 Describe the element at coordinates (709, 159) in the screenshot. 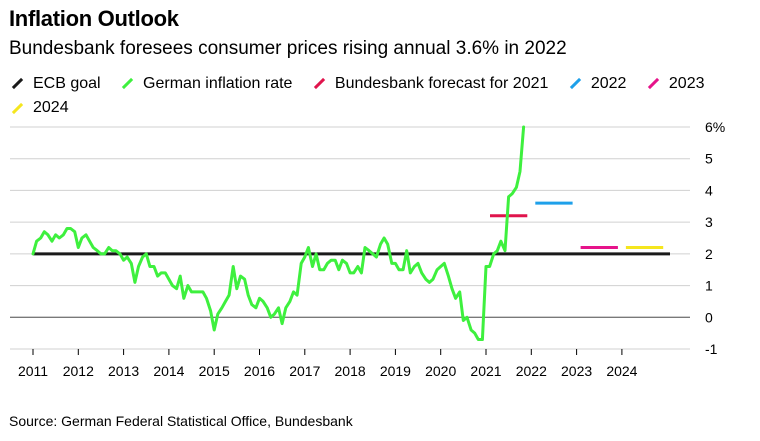

I see `y-tick-label: 5` at that location.